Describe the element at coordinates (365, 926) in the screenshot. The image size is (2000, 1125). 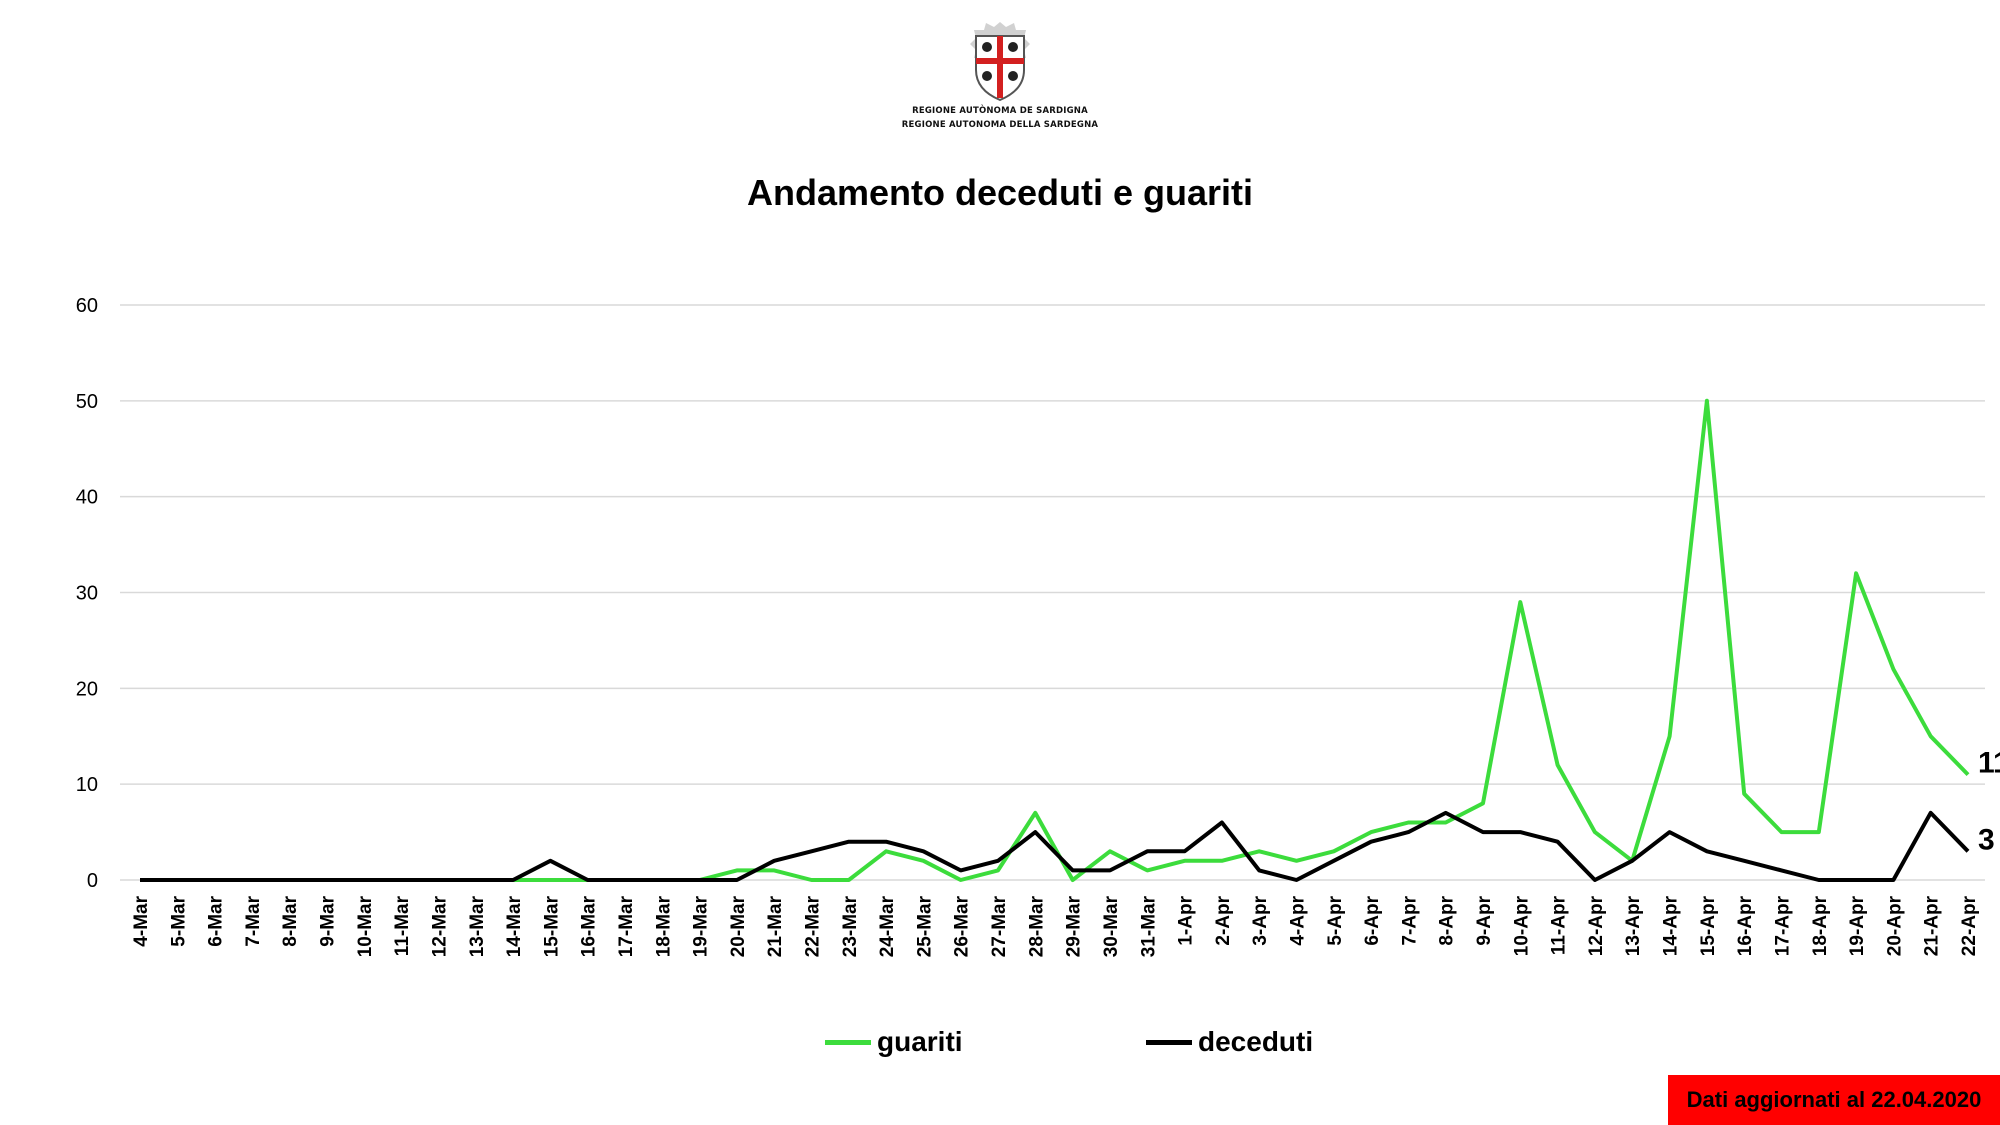
I see `x-tick-label-10-Mar: 10-Mar` at that location.